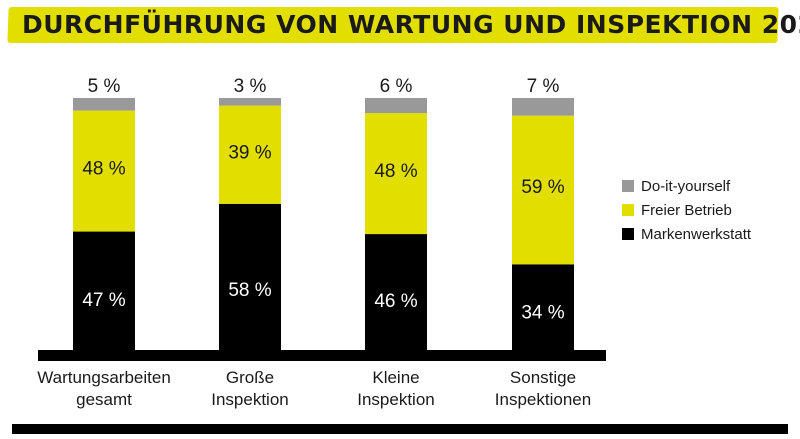 Image resolution: width=800 pixels, height=439 pixels. Describe the element at coordinates (543, 377) in the screenshot. I see `category-label-4-line-1: Sonstige` at that location.